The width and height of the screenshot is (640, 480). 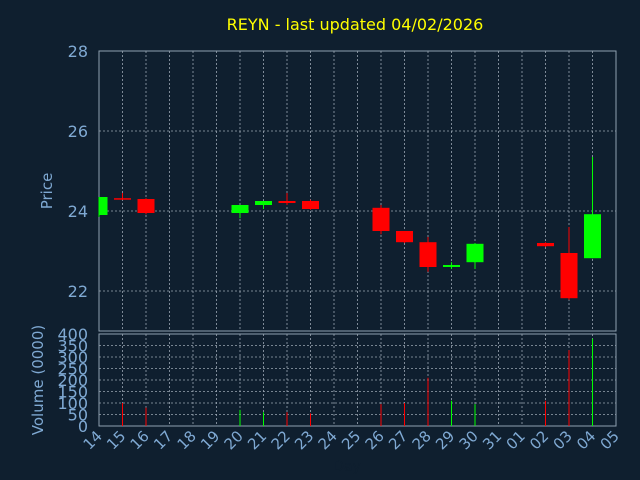 I want to click on x-tick-label: 02, so click(x=539, y=440).